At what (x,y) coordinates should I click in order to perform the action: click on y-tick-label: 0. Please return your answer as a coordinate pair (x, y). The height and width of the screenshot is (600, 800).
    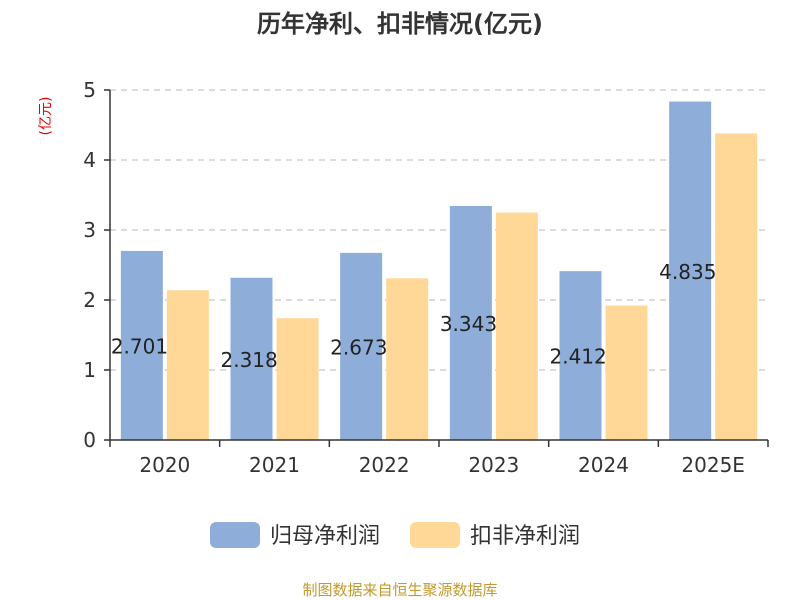
    Looking at the image, I should click on (89, 440).